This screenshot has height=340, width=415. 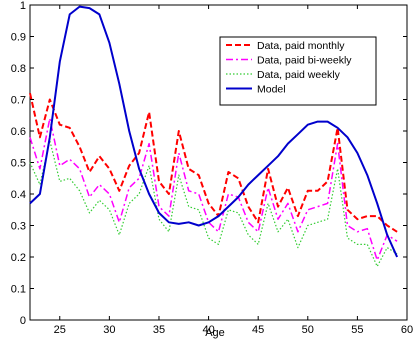 I want to click on y-tick-label: 0.4, so click(x=18, y=195).